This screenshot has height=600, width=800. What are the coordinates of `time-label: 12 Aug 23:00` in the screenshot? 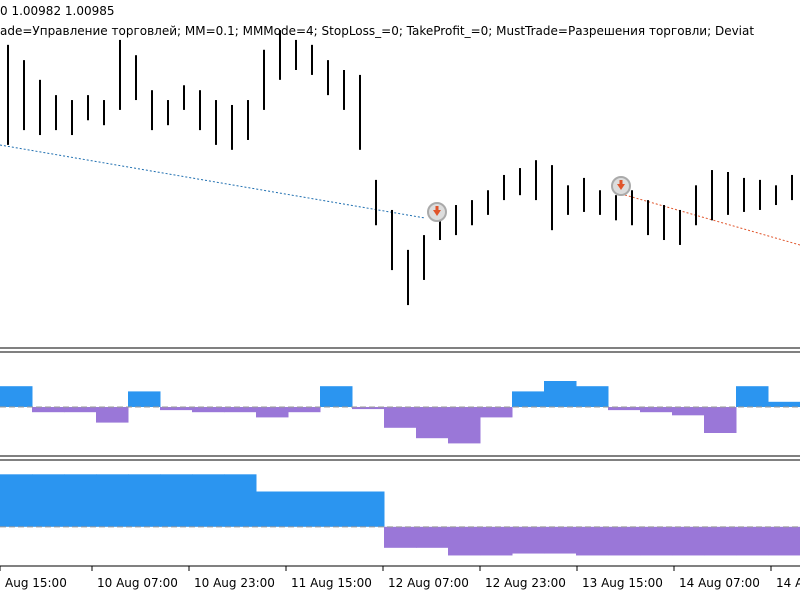 It's located at (525, 583).